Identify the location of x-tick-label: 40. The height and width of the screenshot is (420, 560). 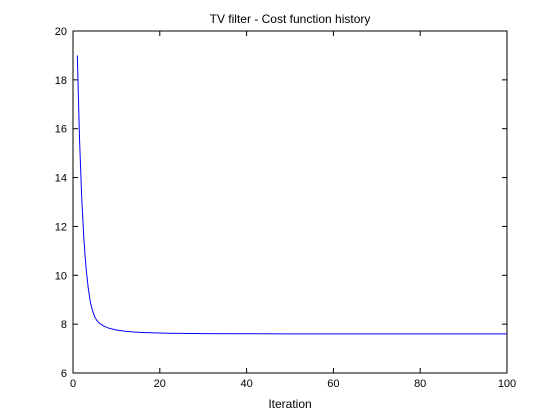
(246, 384).